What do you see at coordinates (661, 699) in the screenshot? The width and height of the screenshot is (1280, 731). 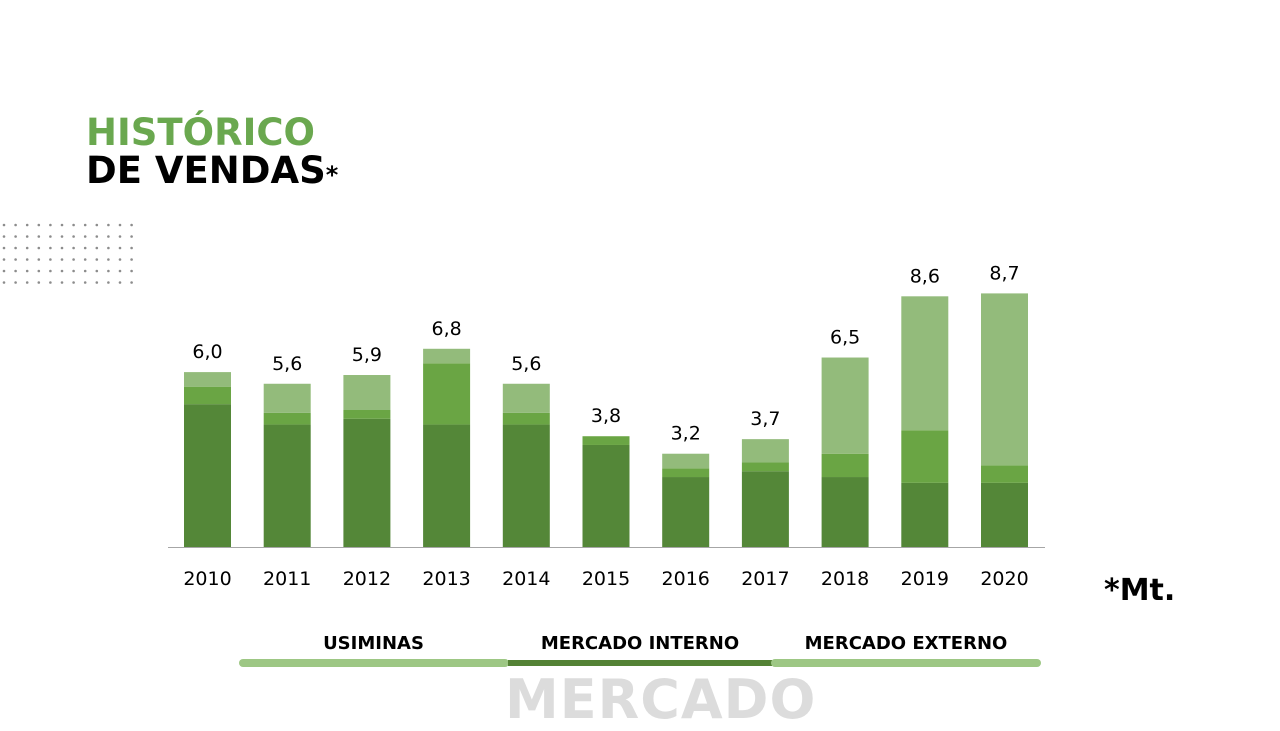 I see `section-watermark: MERCADO` at bounding box center [661, 699].